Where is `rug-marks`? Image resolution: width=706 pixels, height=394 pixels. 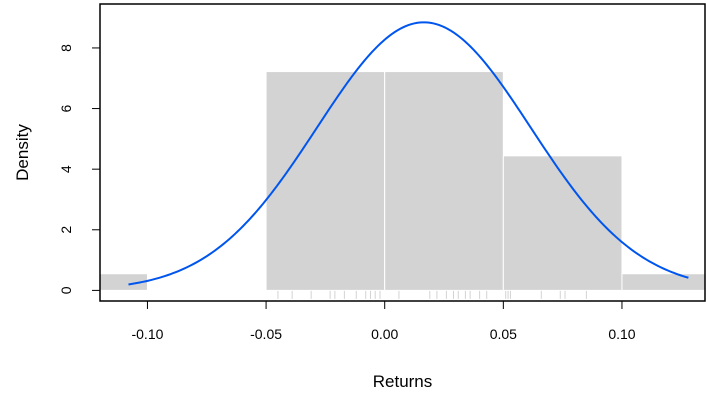
rug-marks is located at coordinates (432, 294).